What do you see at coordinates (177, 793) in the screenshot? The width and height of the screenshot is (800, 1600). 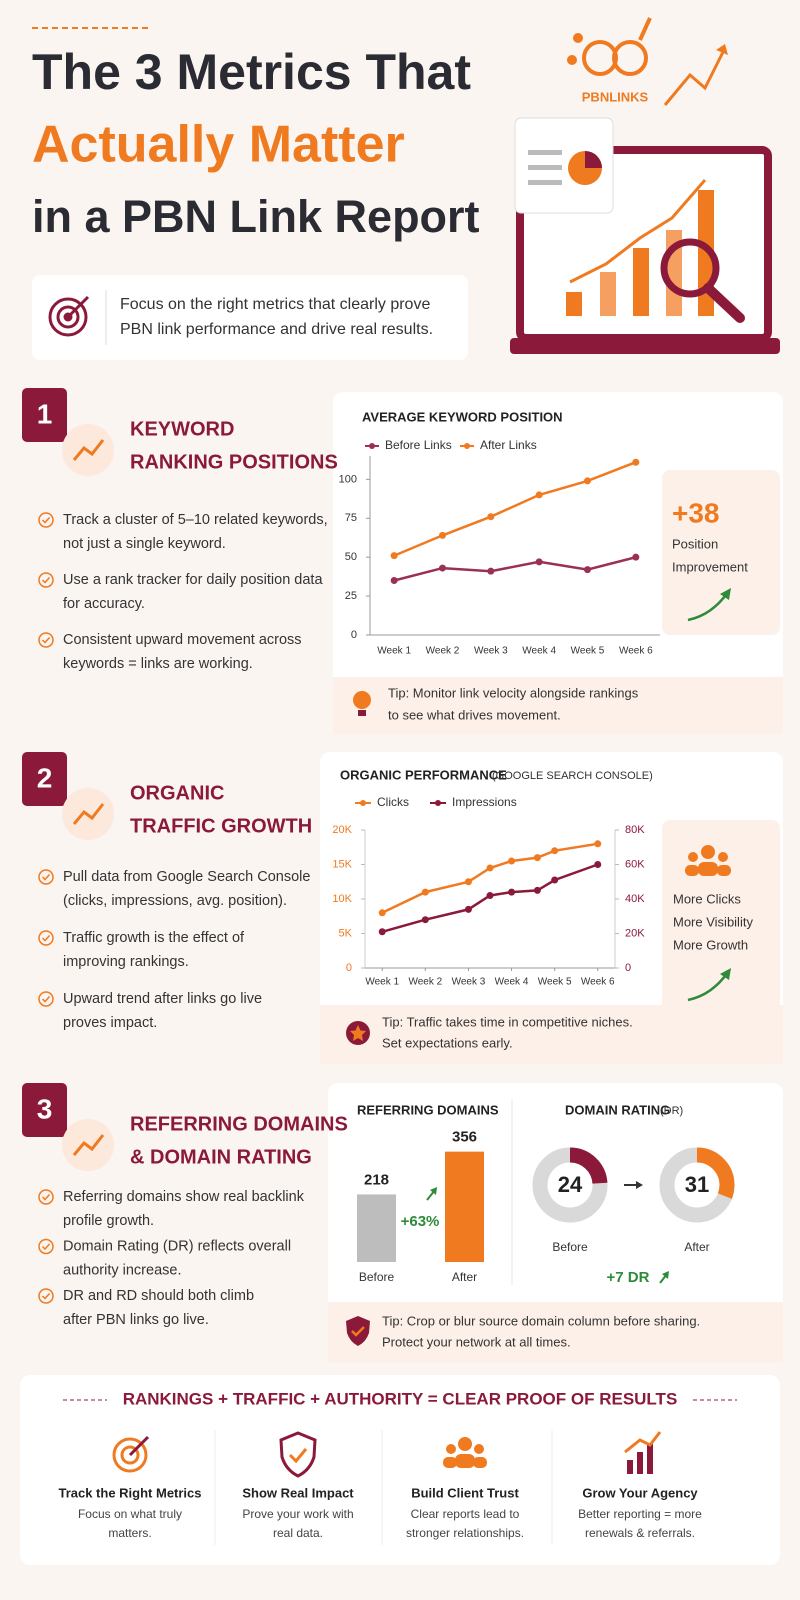 I see `section-heading: ORGANIC` at bounding box center [177, 793].